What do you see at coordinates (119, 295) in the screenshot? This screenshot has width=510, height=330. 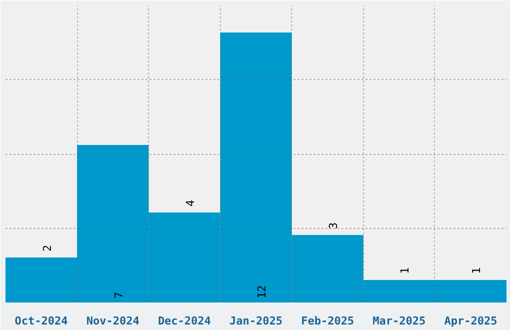 I see `data-label: 7` at bounding box center [119, 295].